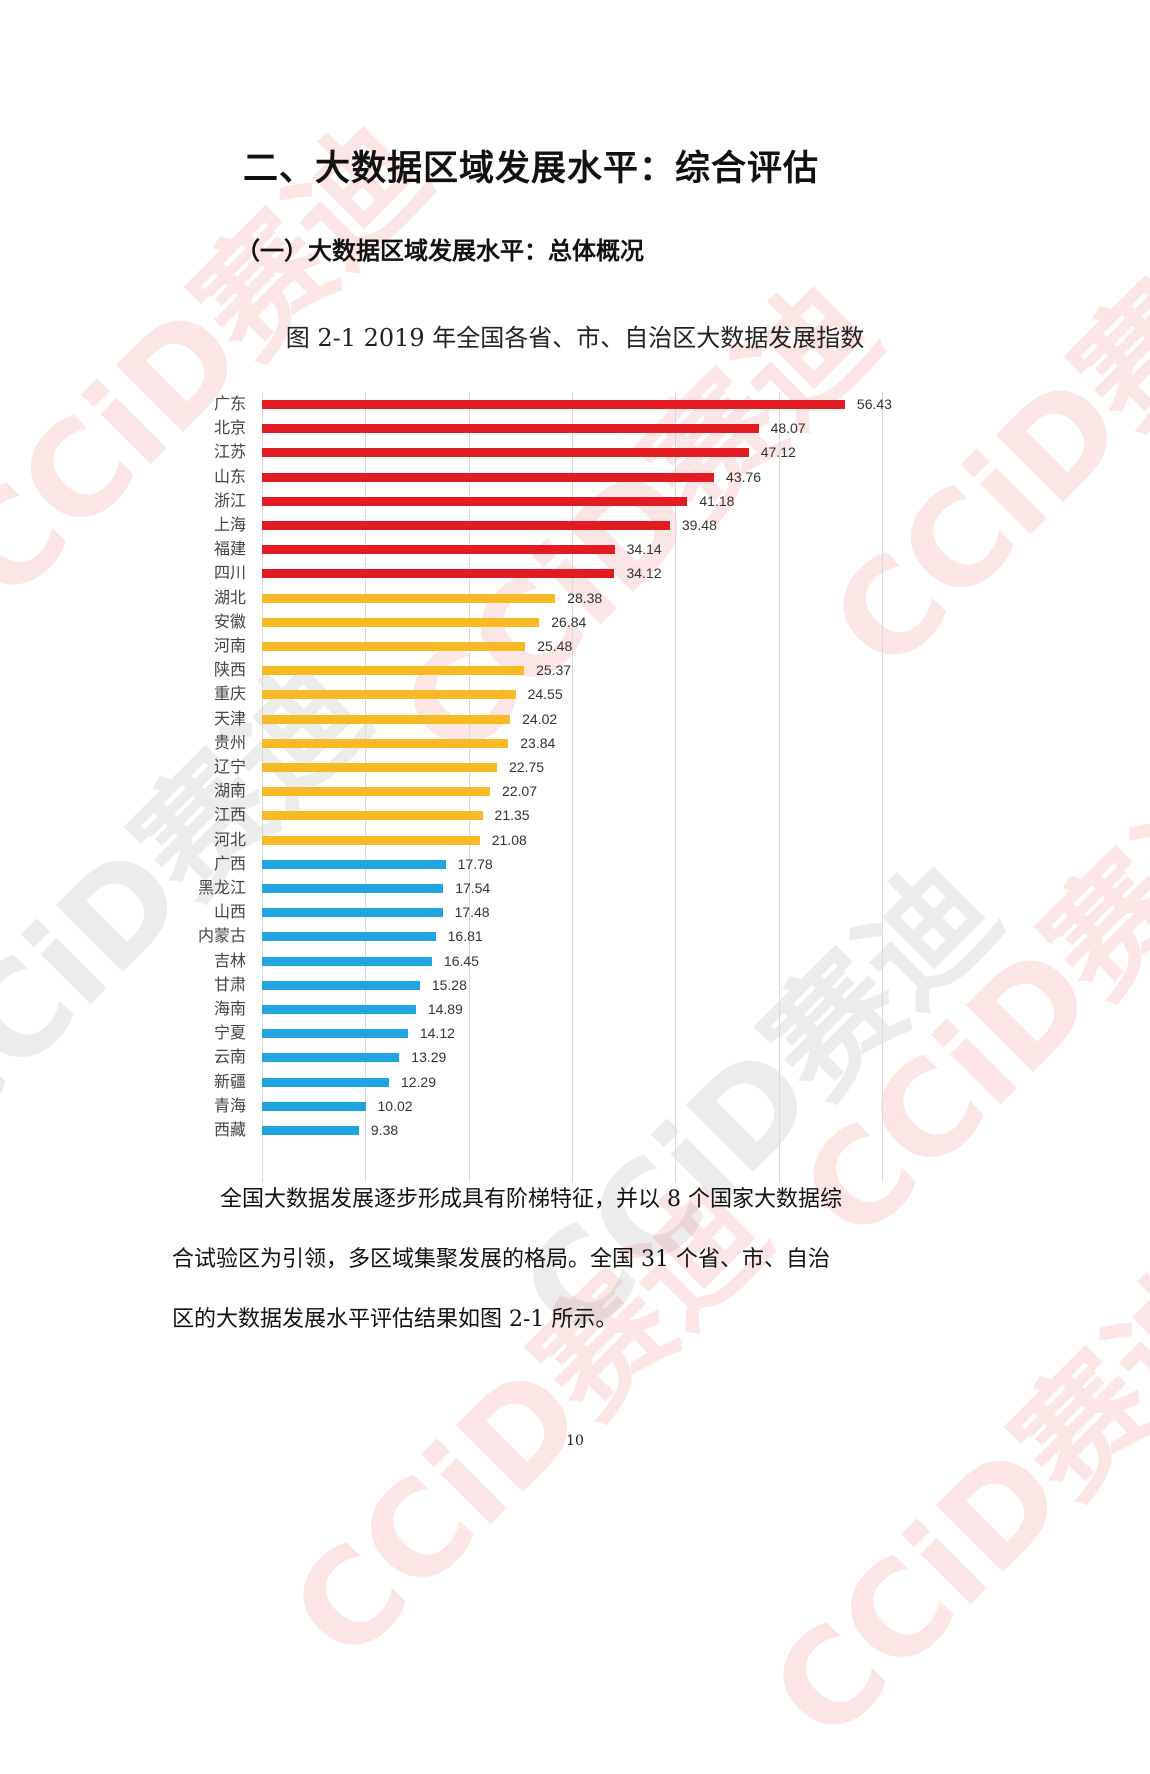 The height and width of the screenshot is (1774, 1150). Describe the element at coordinates (229, 1081) in the screenshot. I see `category-label: 新疆` at that location.